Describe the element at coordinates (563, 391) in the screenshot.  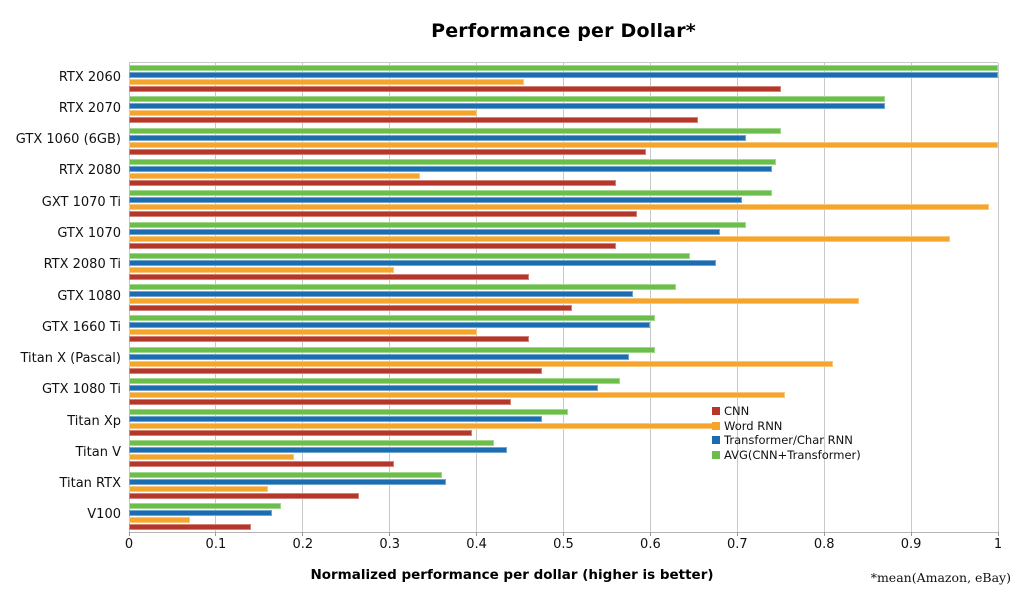
I see `bar-group-gtx-1080-ti` at that location.